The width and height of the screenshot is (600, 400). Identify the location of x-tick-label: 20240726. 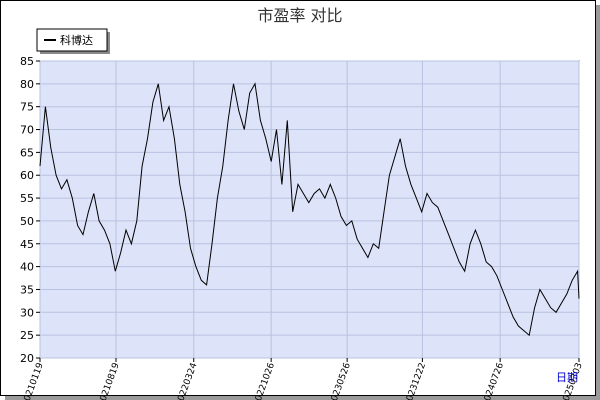
(493, 380).